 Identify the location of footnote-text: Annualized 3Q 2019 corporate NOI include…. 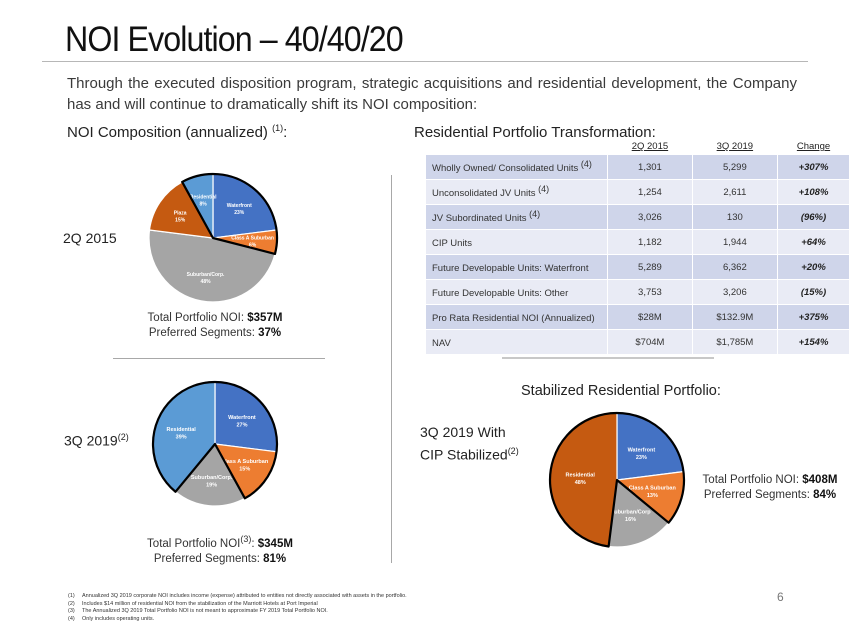
(244, 596).